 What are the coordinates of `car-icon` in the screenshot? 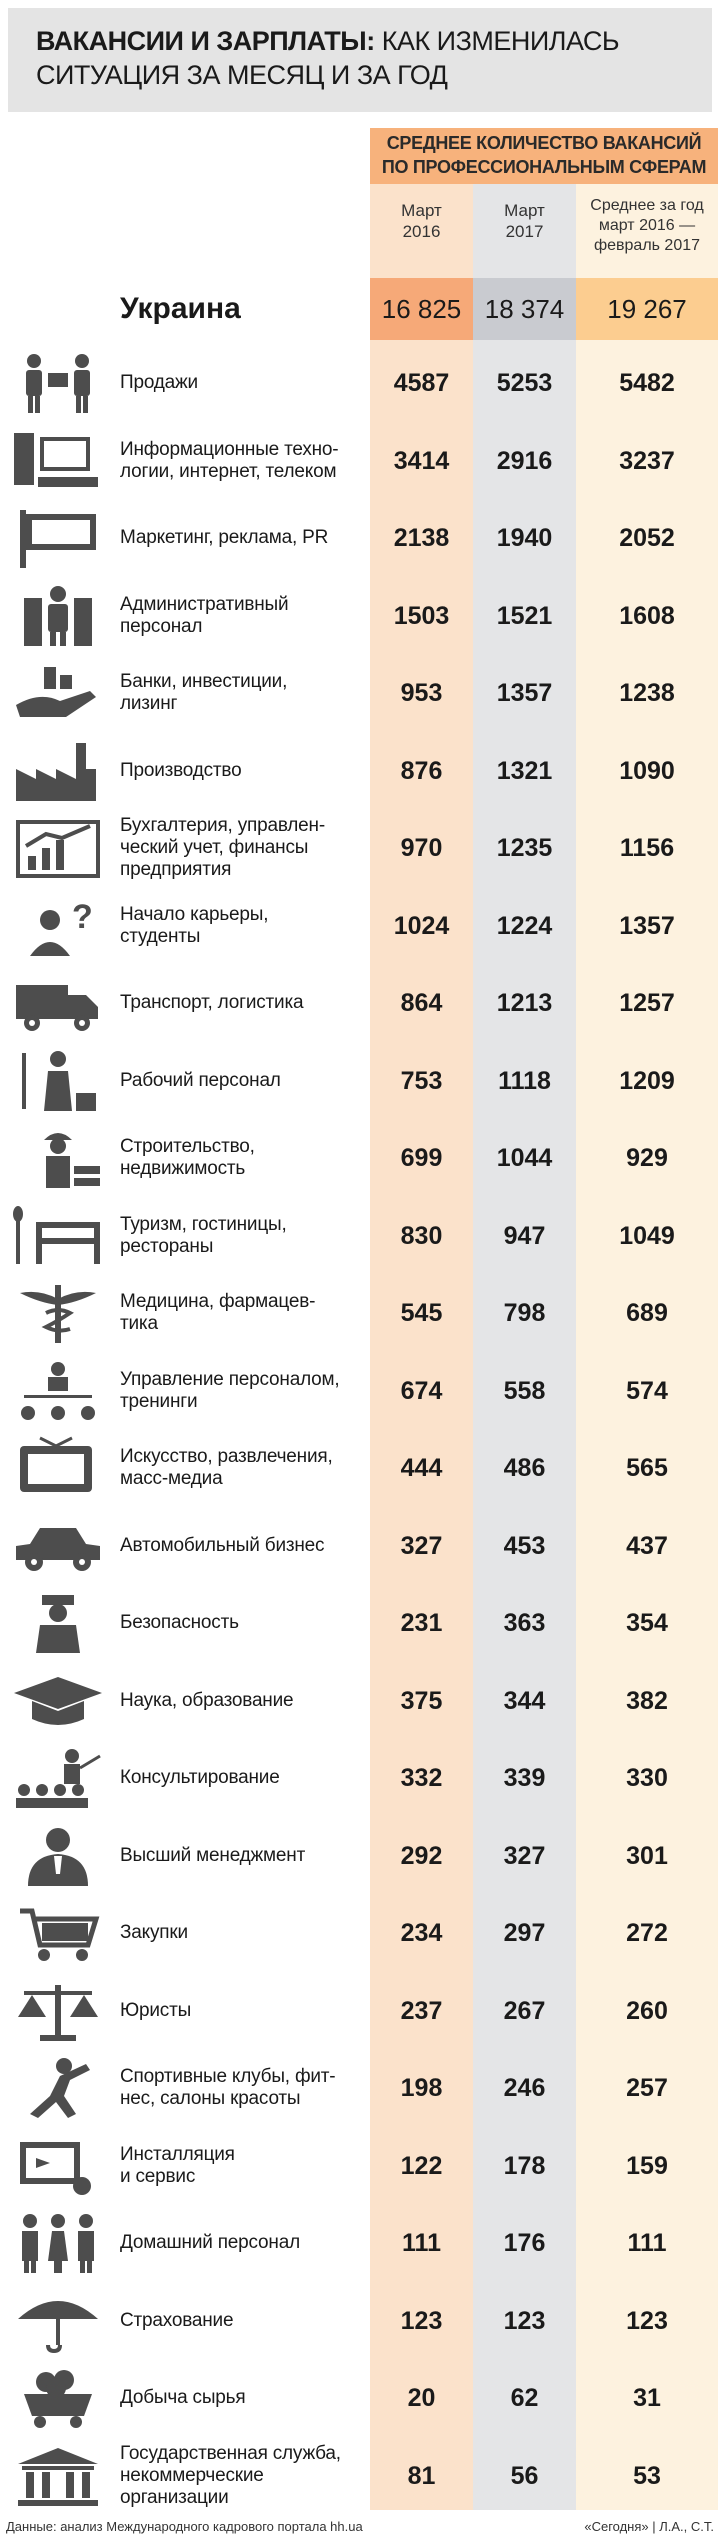 It's located at (58, 1549).